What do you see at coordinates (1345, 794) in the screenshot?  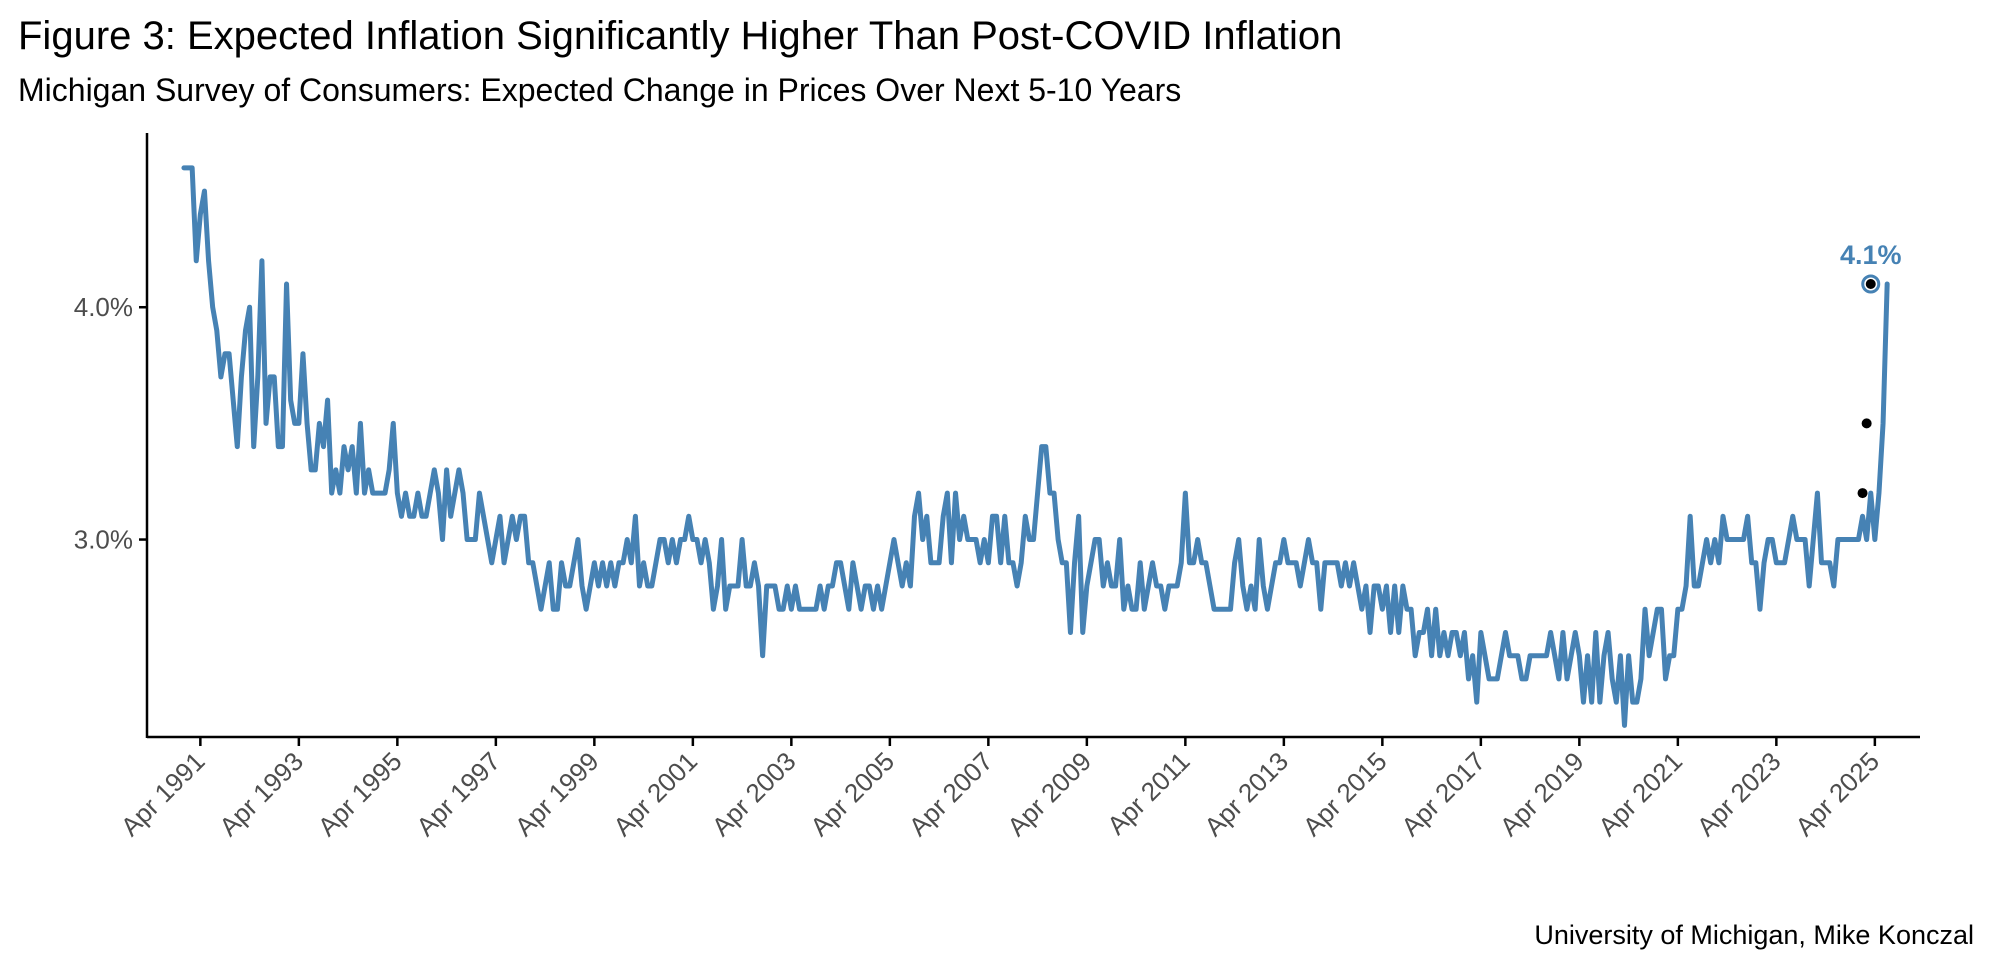 I see `x-tick-label: Apr 2015` at bounding box center [1345, 794].